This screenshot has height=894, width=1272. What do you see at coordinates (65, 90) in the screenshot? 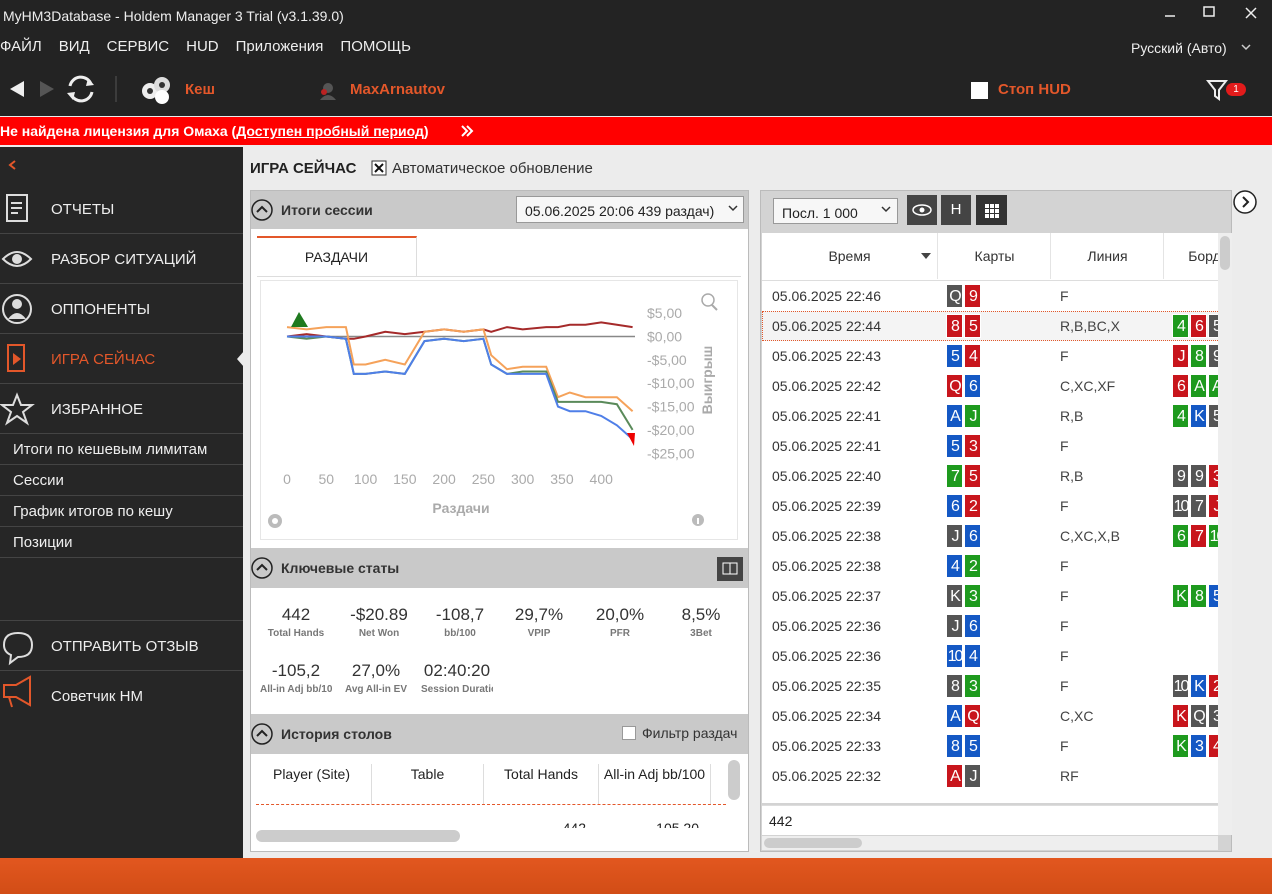
I see `nav-buttons` at bounding box center [65, 90].